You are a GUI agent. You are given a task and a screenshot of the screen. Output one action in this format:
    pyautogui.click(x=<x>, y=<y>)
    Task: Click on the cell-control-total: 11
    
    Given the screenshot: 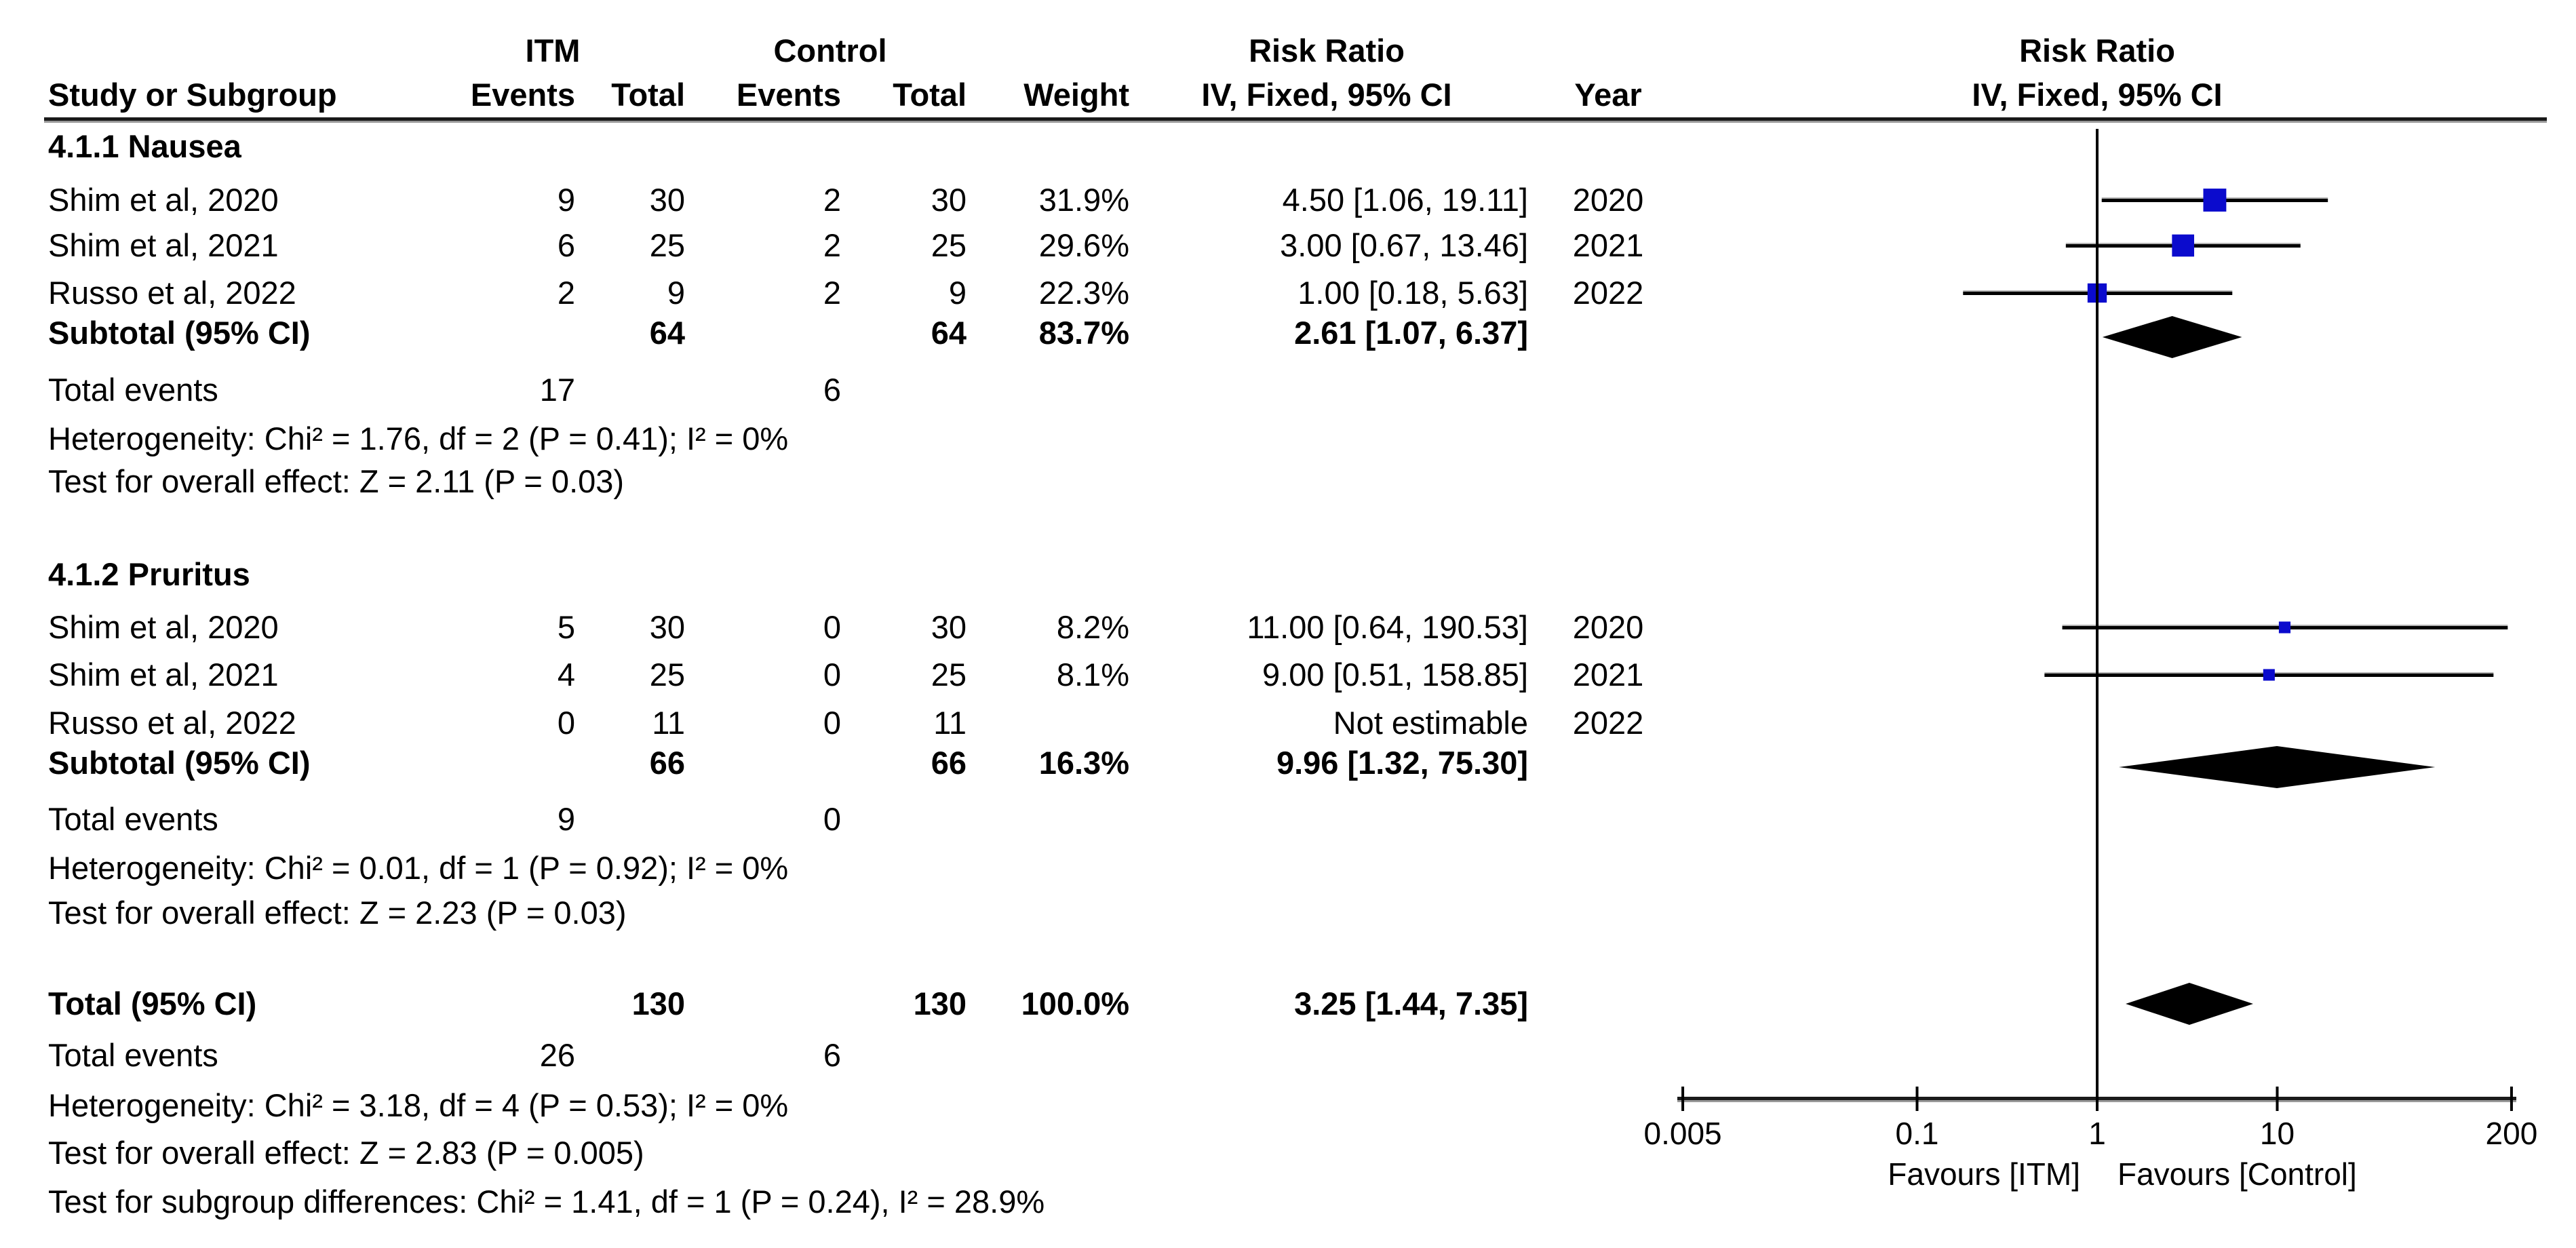 What is the action you would take?
    pyautogui.click(x=950, y=723)
    